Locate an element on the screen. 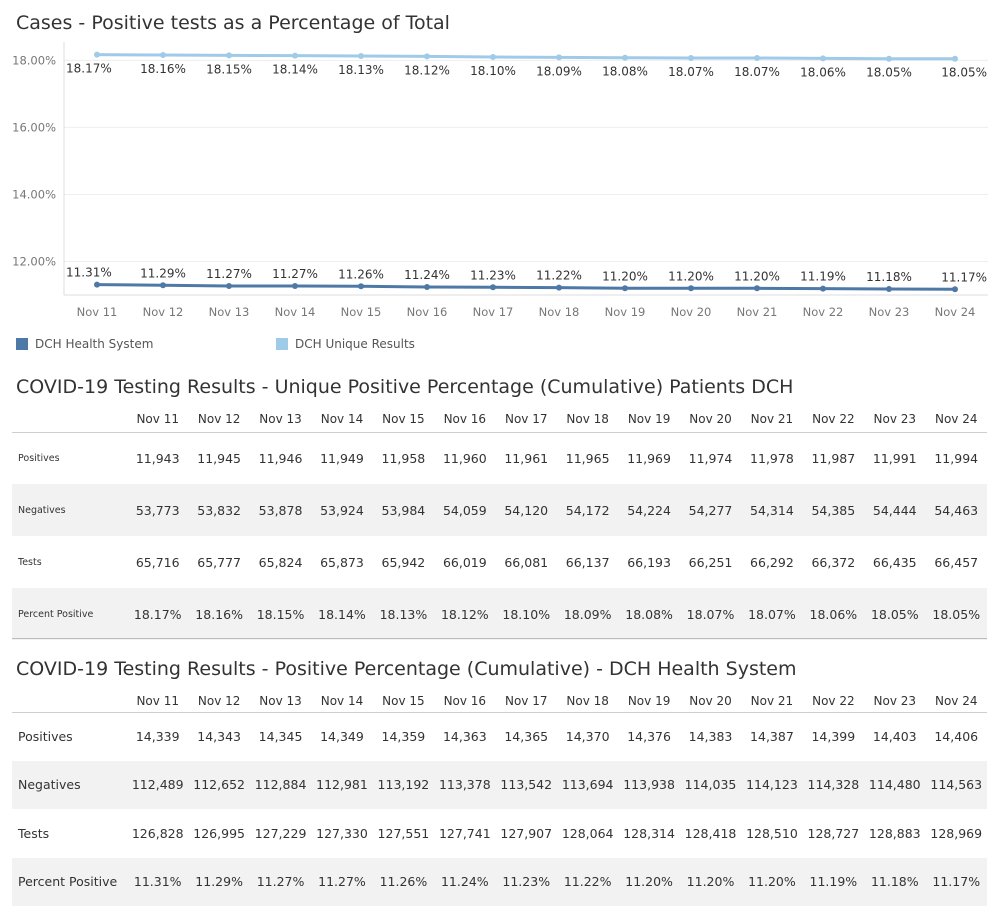 This screenshot has height=906, width=1000. row-label: Percent Positive is located at coordinates (69, 614).